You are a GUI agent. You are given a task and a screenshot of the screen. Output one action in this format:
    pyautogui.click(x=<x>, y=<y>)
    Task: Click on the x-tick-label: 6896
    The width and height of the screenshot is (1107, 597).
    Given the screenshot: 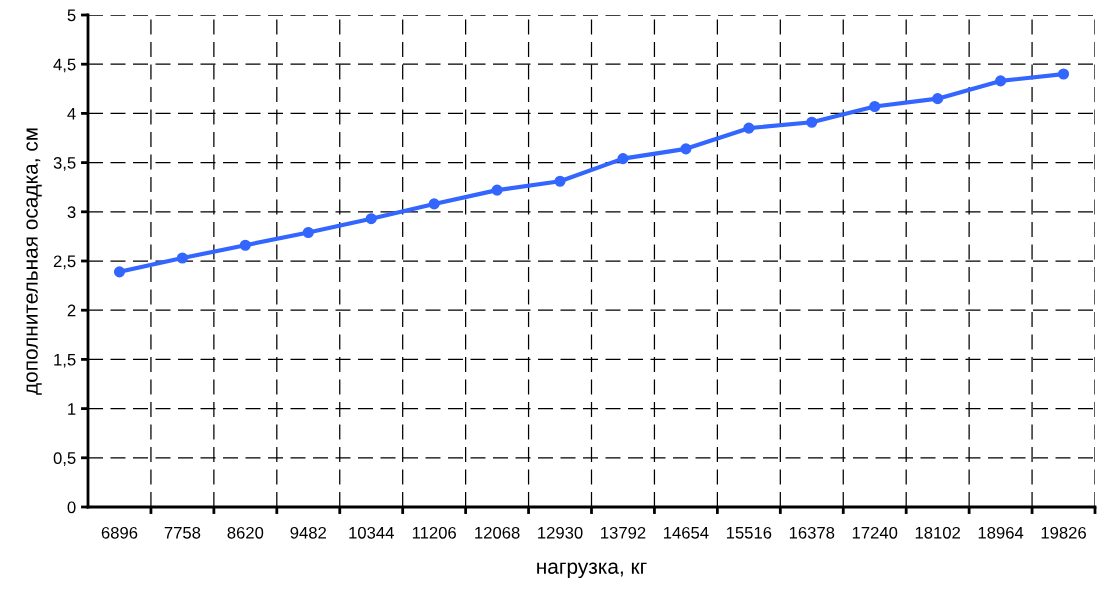 What is the action you would take?
    pyautogui.click(x=119, y=532)
    